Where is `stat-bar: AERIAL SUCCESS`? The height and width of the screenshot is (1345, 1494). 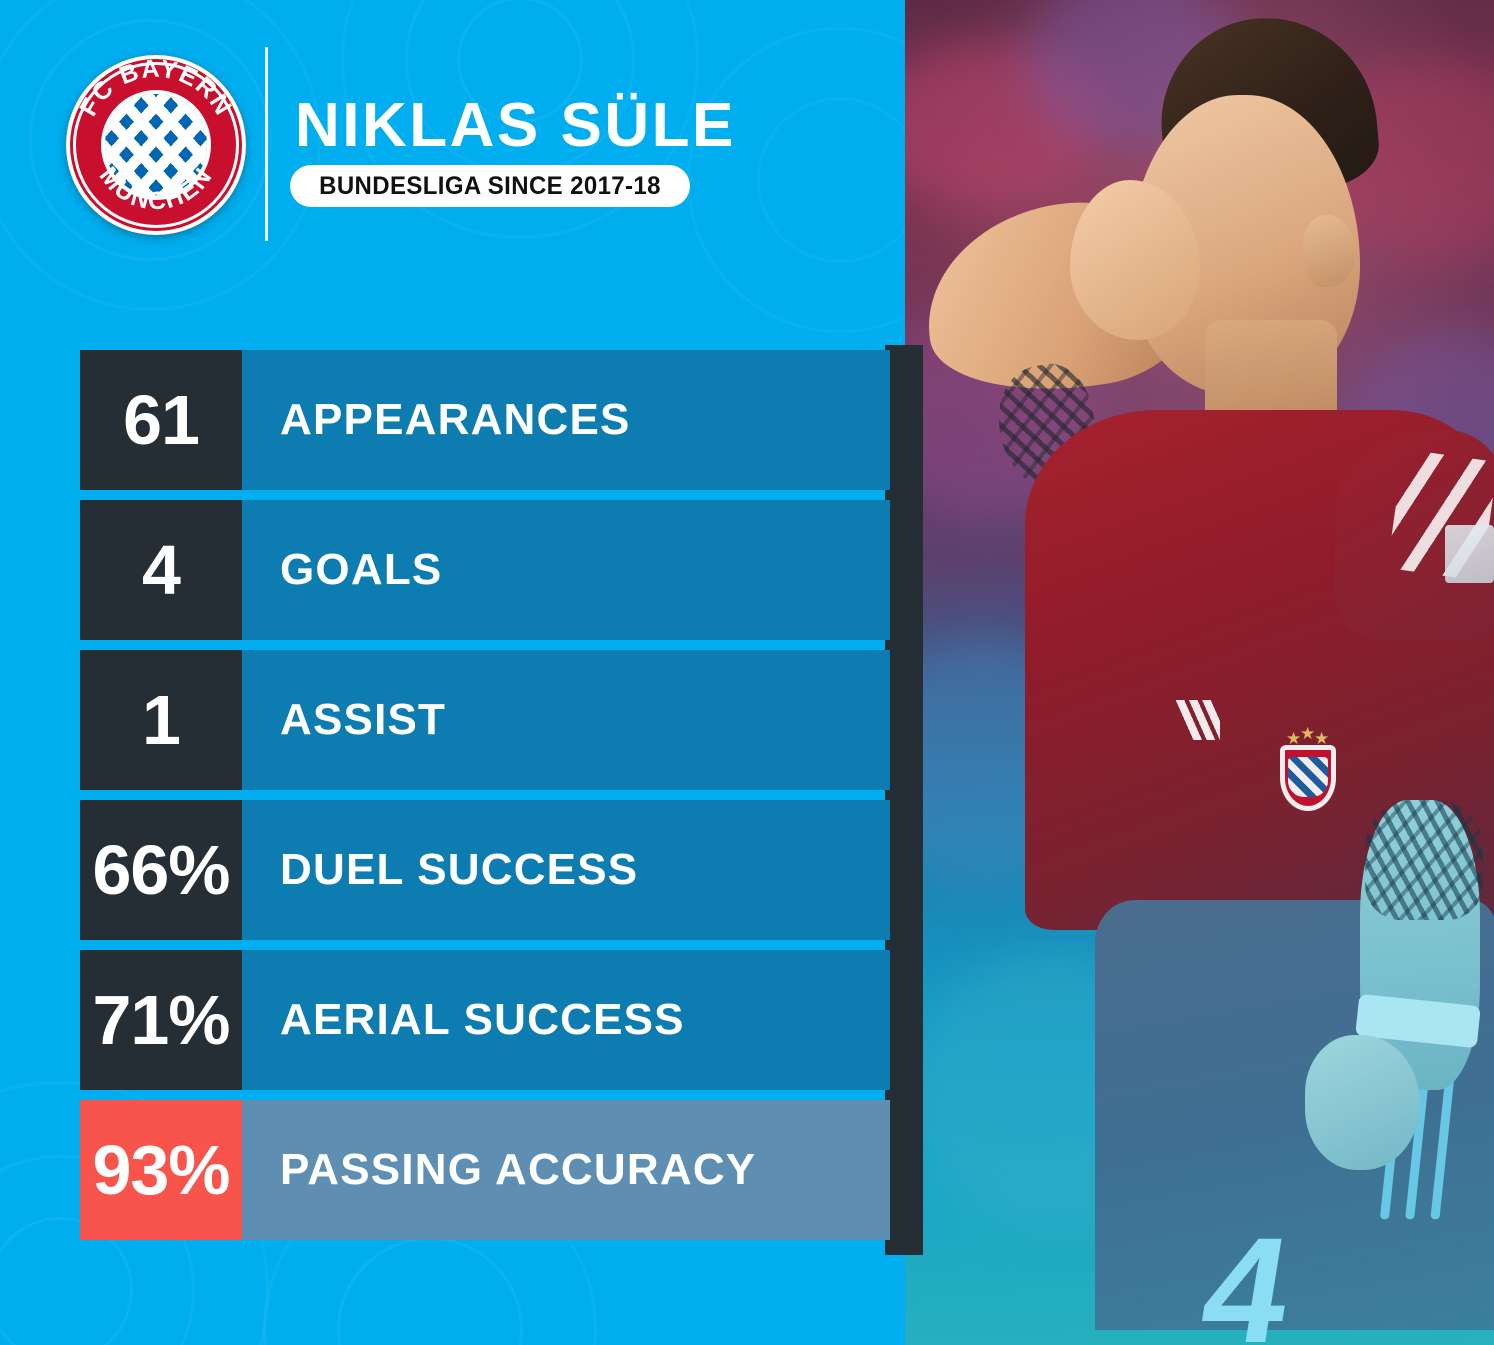 stat-bar: AERIAL SUCCESS is located at coordinates (566, 1020).